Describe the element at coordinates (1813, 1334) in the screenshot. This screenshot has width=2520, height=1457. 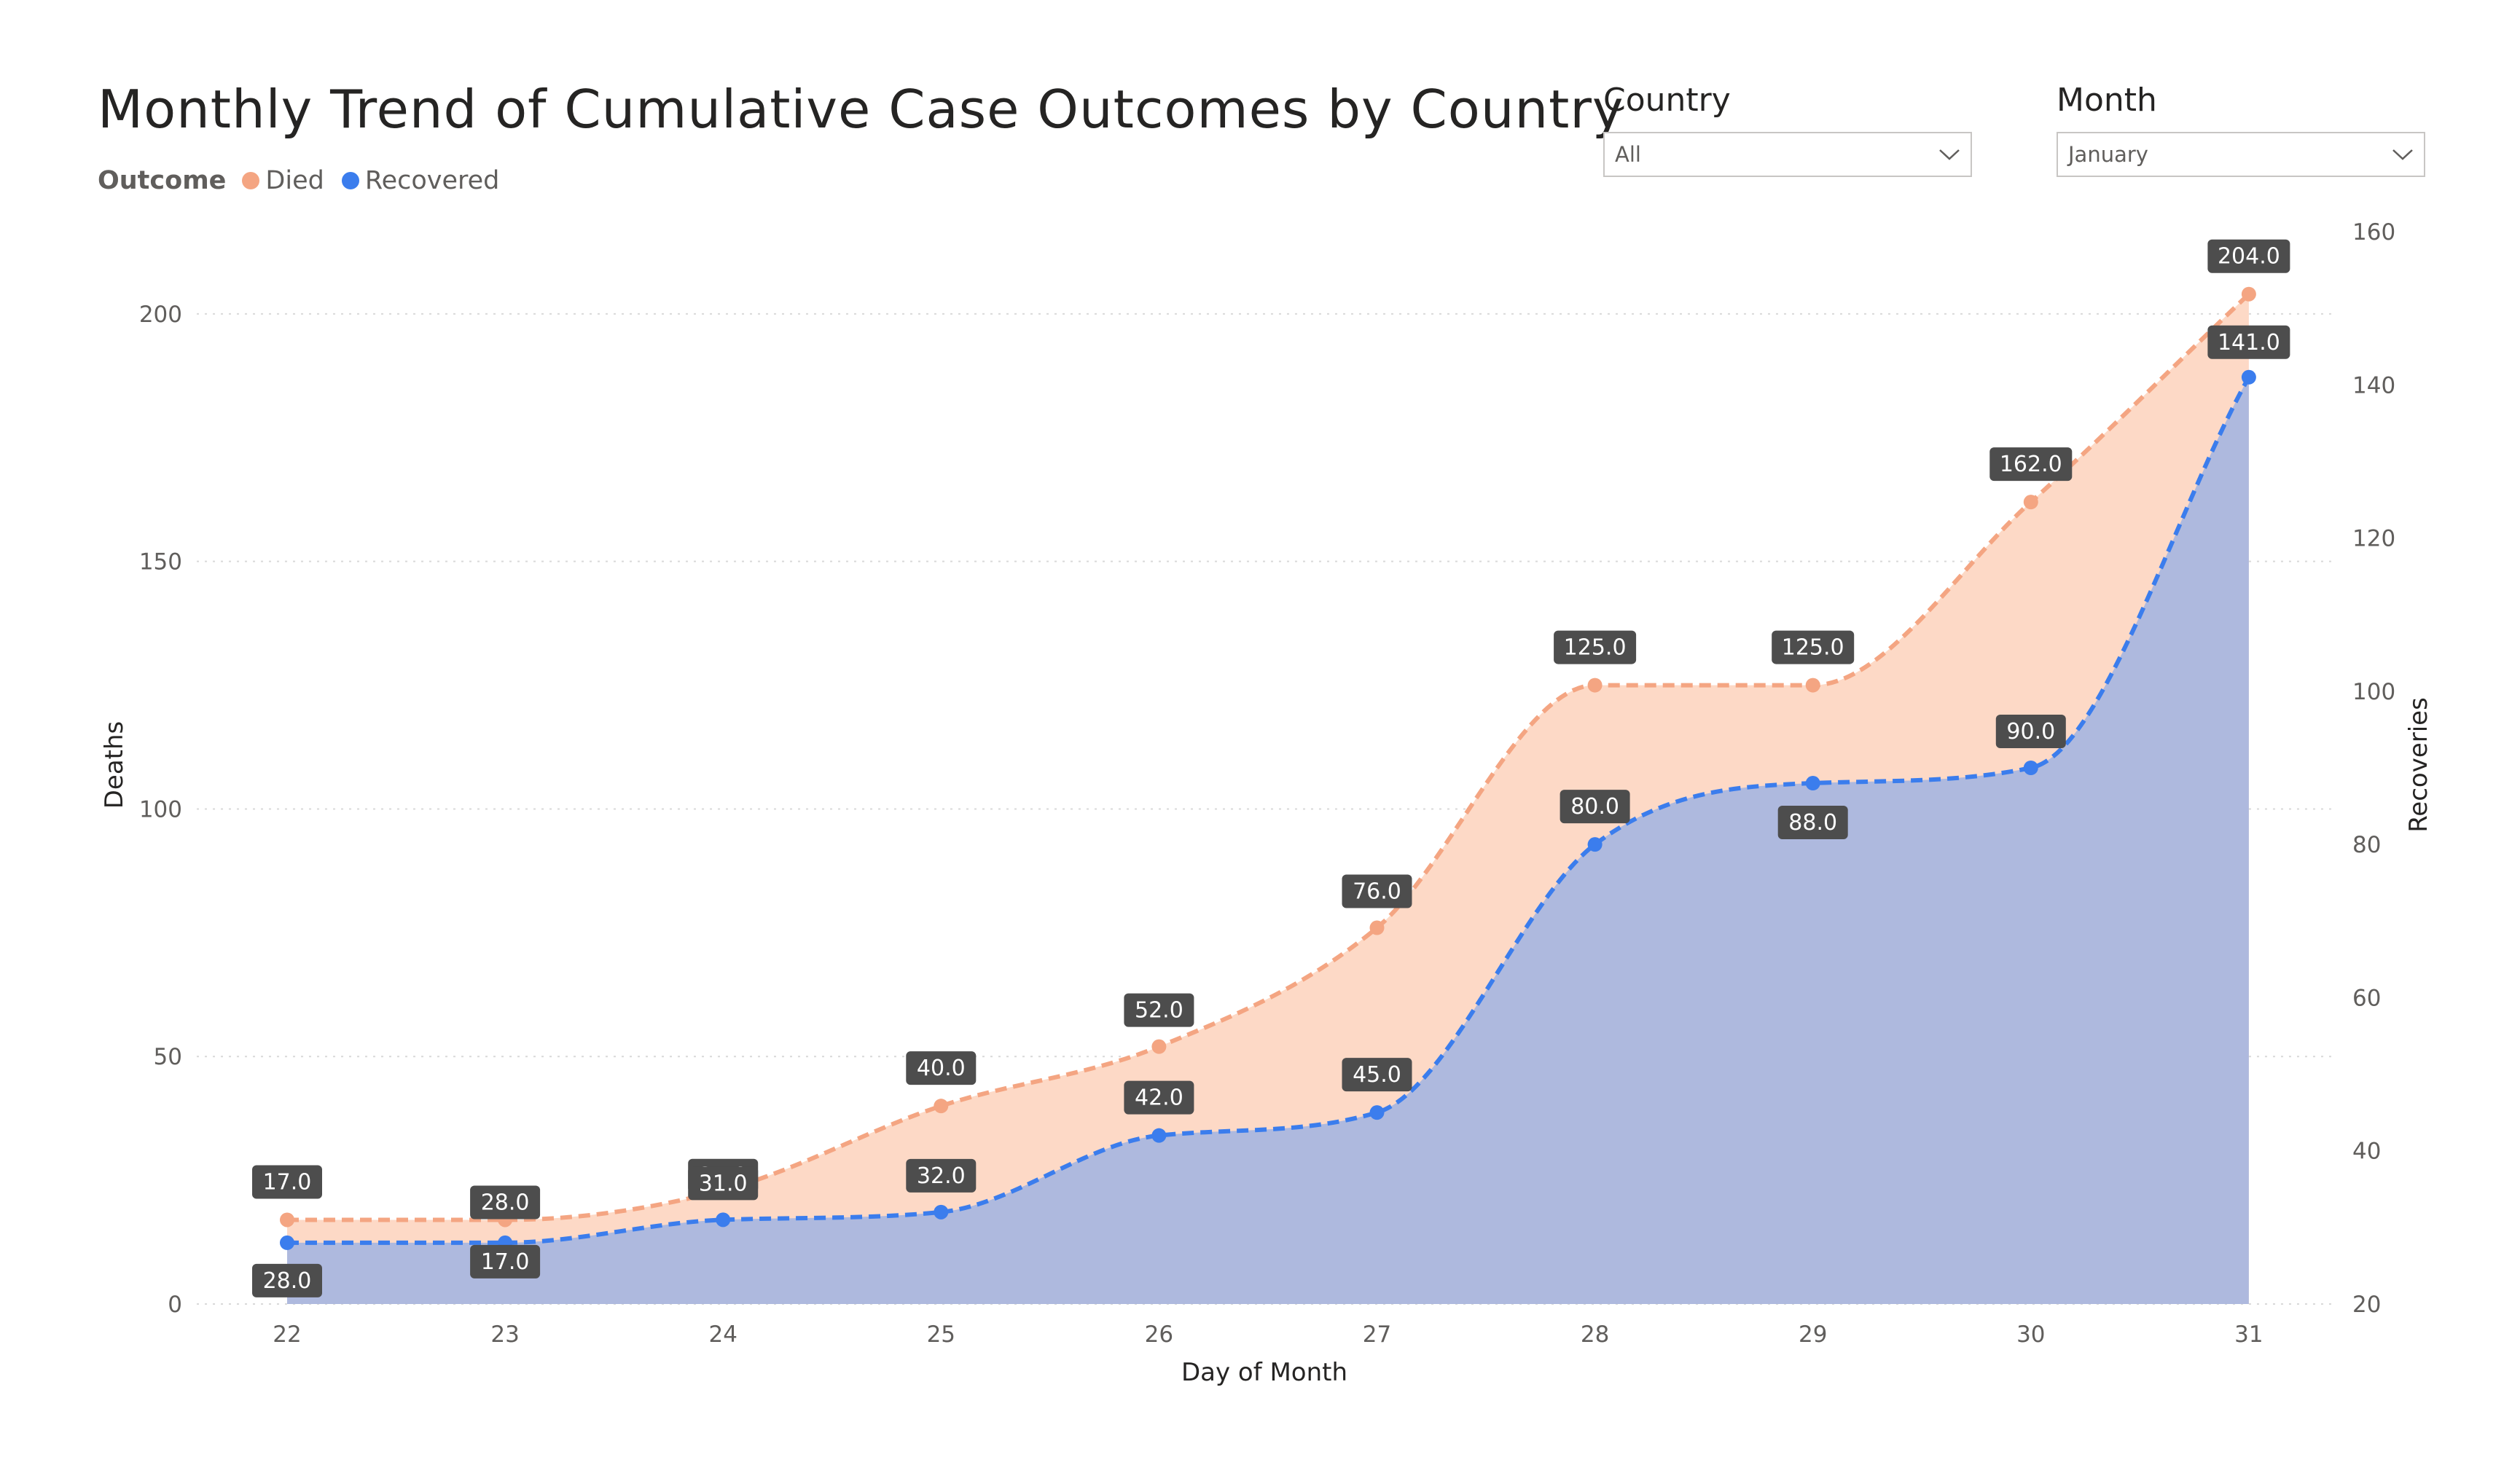
I see `x-tick-label: 29` at that location.